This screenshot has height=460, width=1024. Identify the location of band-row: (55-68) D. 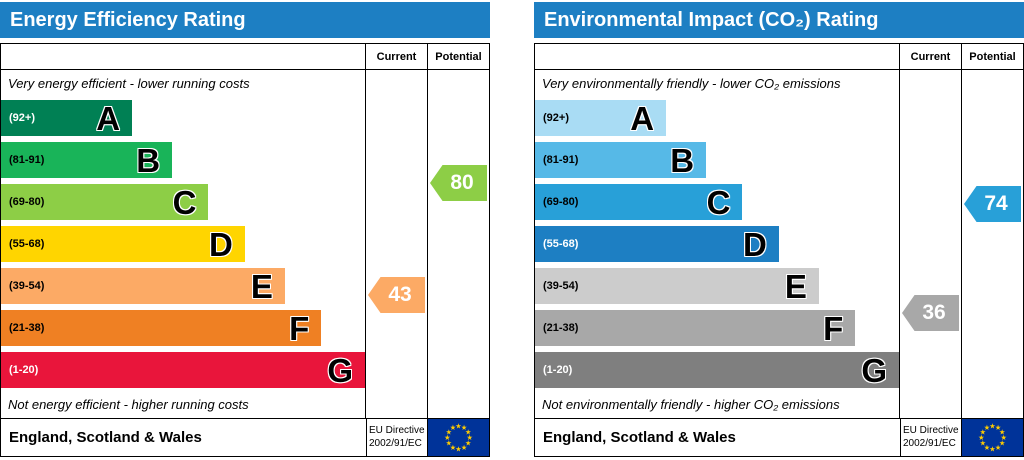
(183, 244).